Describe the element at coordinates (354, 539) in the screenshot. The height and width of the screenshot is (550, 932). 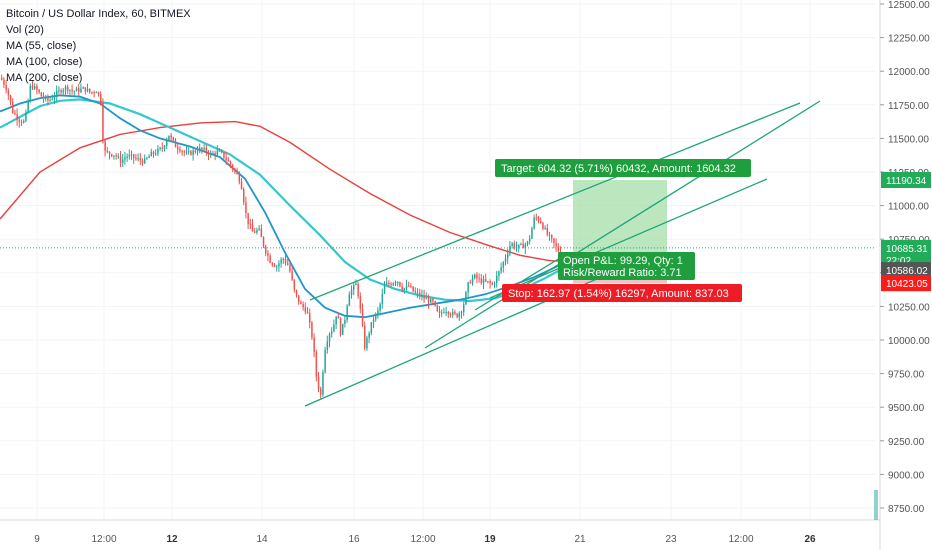
I see `time-tick-label: 16` at that location.